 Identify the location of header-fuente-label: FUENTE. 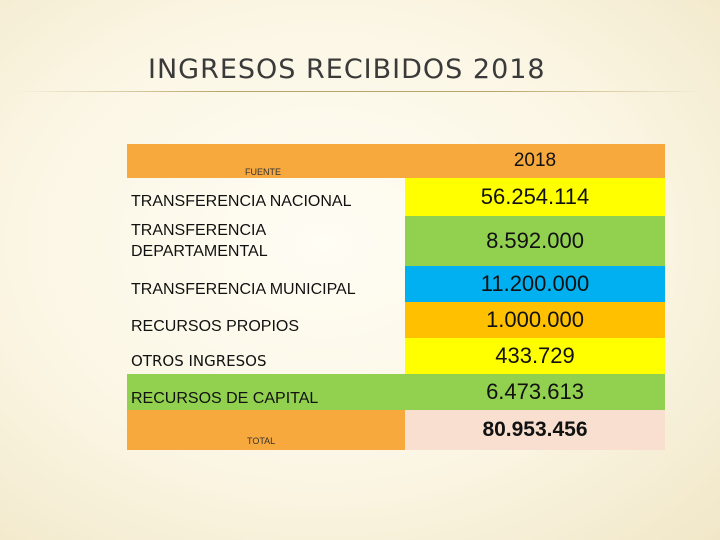
(263, 172).